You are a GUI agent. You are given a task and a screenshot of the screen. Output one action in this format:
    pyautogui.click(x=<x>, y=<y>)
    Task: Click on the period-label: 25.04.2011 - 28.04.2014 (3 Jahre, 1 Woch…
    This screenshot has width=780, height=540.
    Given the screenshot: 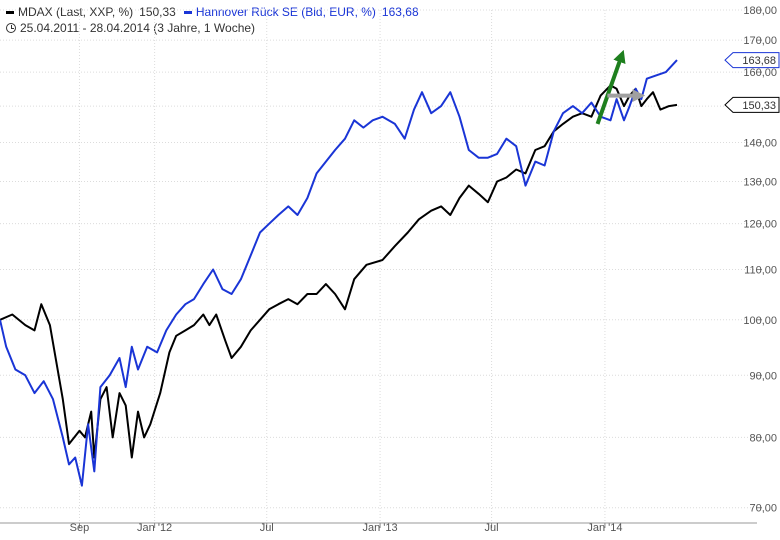 What is the action you would take?
    pyautogui.click(x=138, y=28)
    